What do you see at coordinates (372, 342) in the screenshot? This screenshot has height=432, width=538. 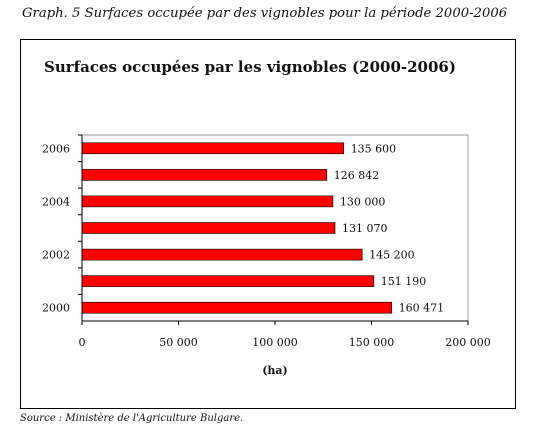 I see `x-tick-label: 150 000` at bounding box center [372, 342].